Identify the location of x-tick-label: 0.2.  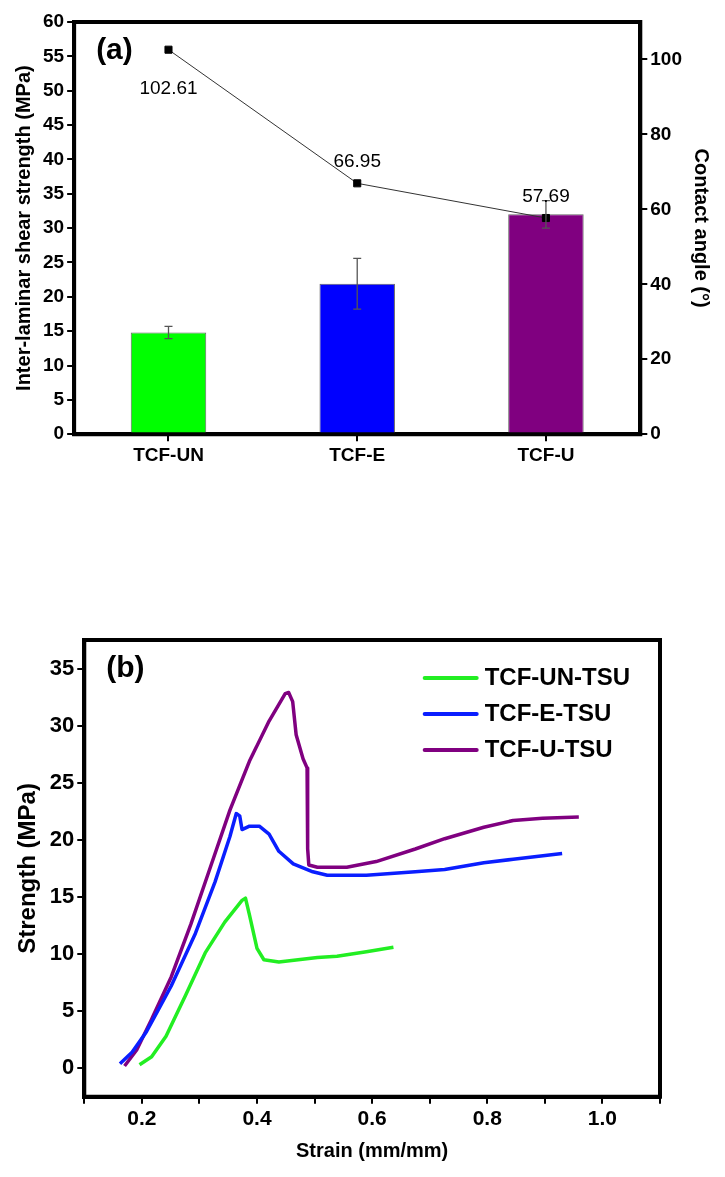
(142, 1118).